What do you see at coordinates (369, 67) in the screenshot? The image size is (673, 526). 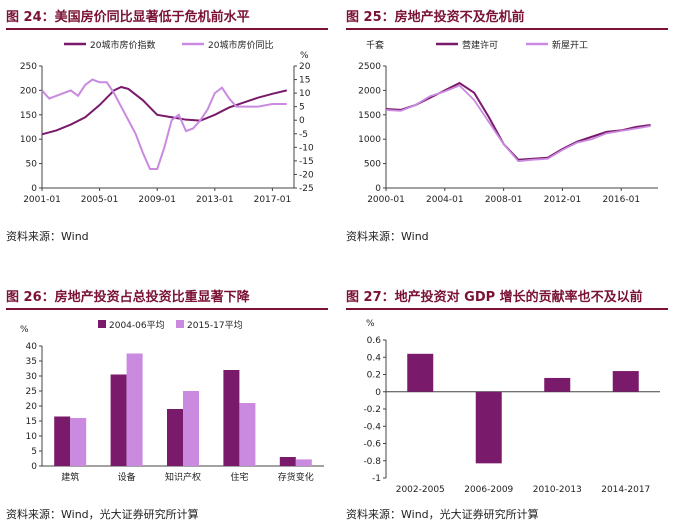 I see `y-tick-label: 2500` at bounding box center [369, 67].